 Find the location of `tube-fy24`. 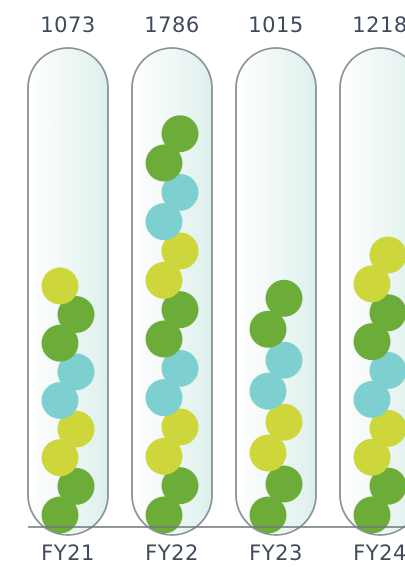

tube-fy24 is located at coordinates (372, 291).